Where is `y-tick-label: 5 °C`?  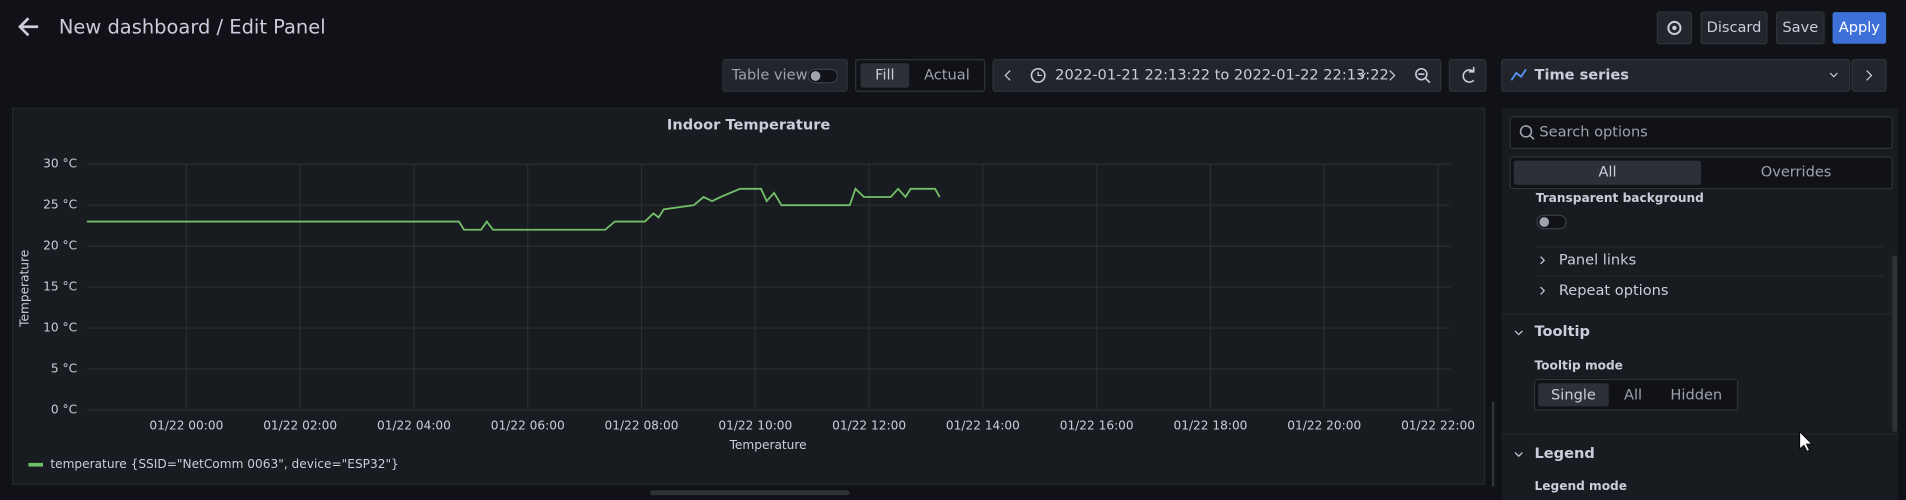
y-tick-label: 5 °C is located at coordinates (64, 369).